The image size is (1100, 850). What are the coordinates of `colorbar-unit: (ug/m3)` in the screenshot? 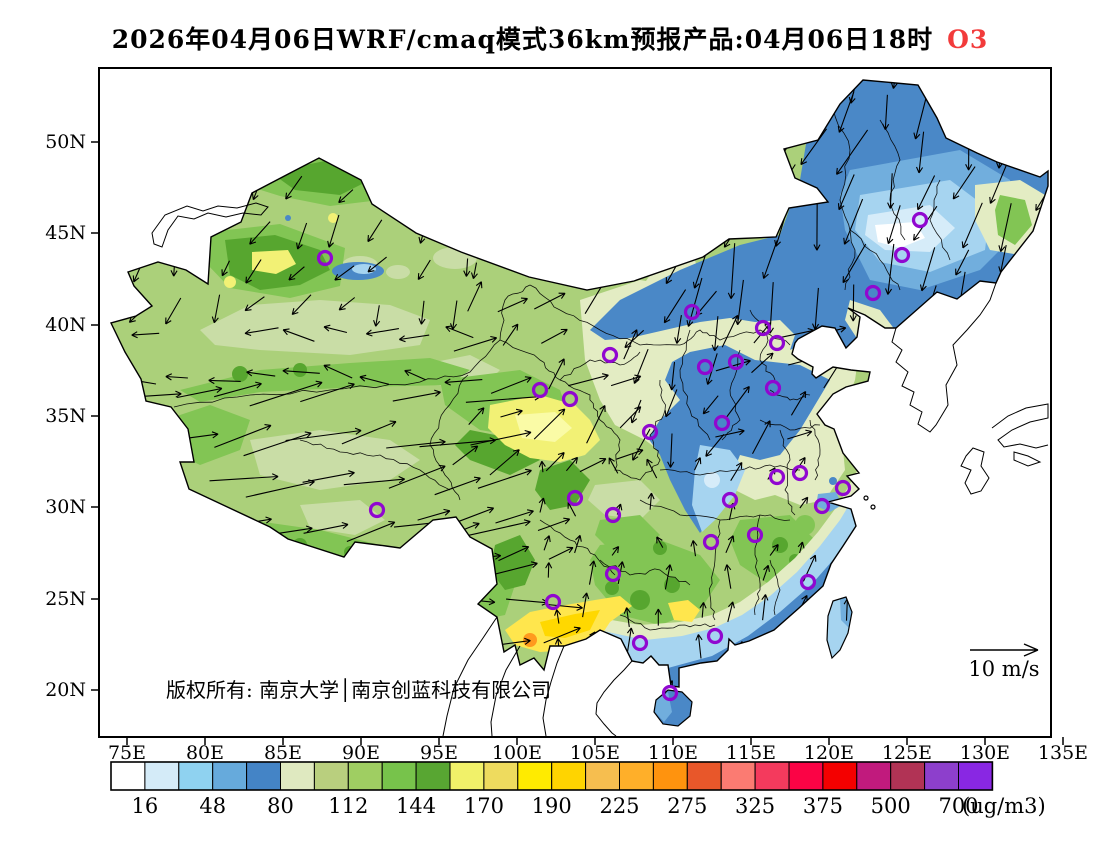 It's located at (1004, 806).